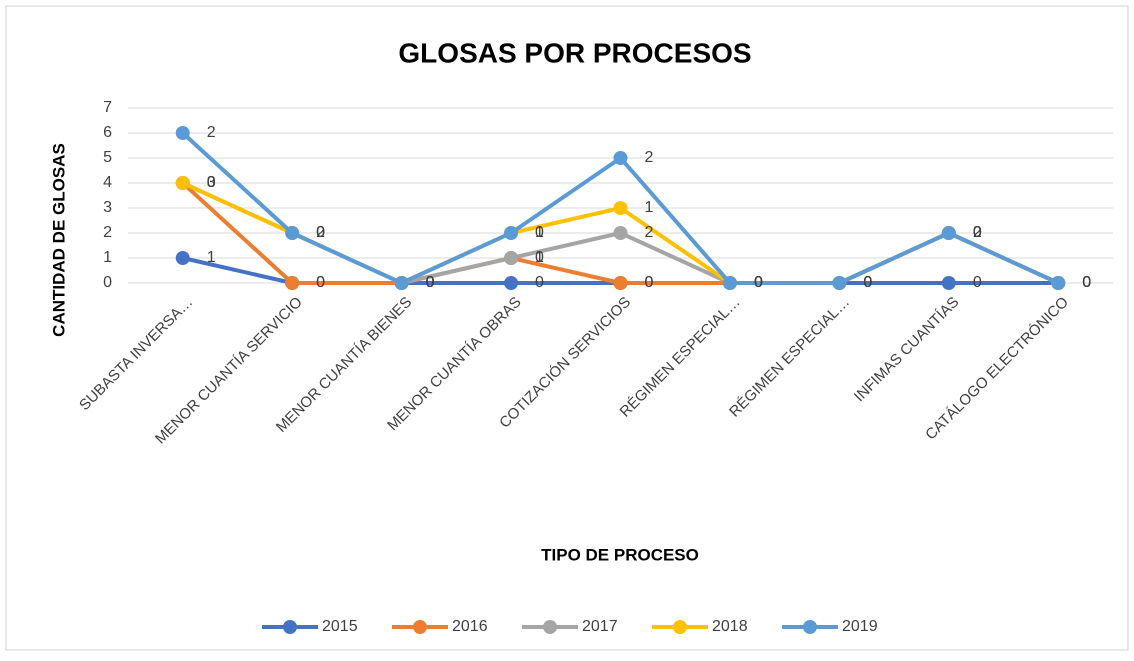 The width and height of the screenshot is (1134, 661). Describe the element at coordinates (600, 626) in the screenshot. I see `legend-label: 2017` at that location.